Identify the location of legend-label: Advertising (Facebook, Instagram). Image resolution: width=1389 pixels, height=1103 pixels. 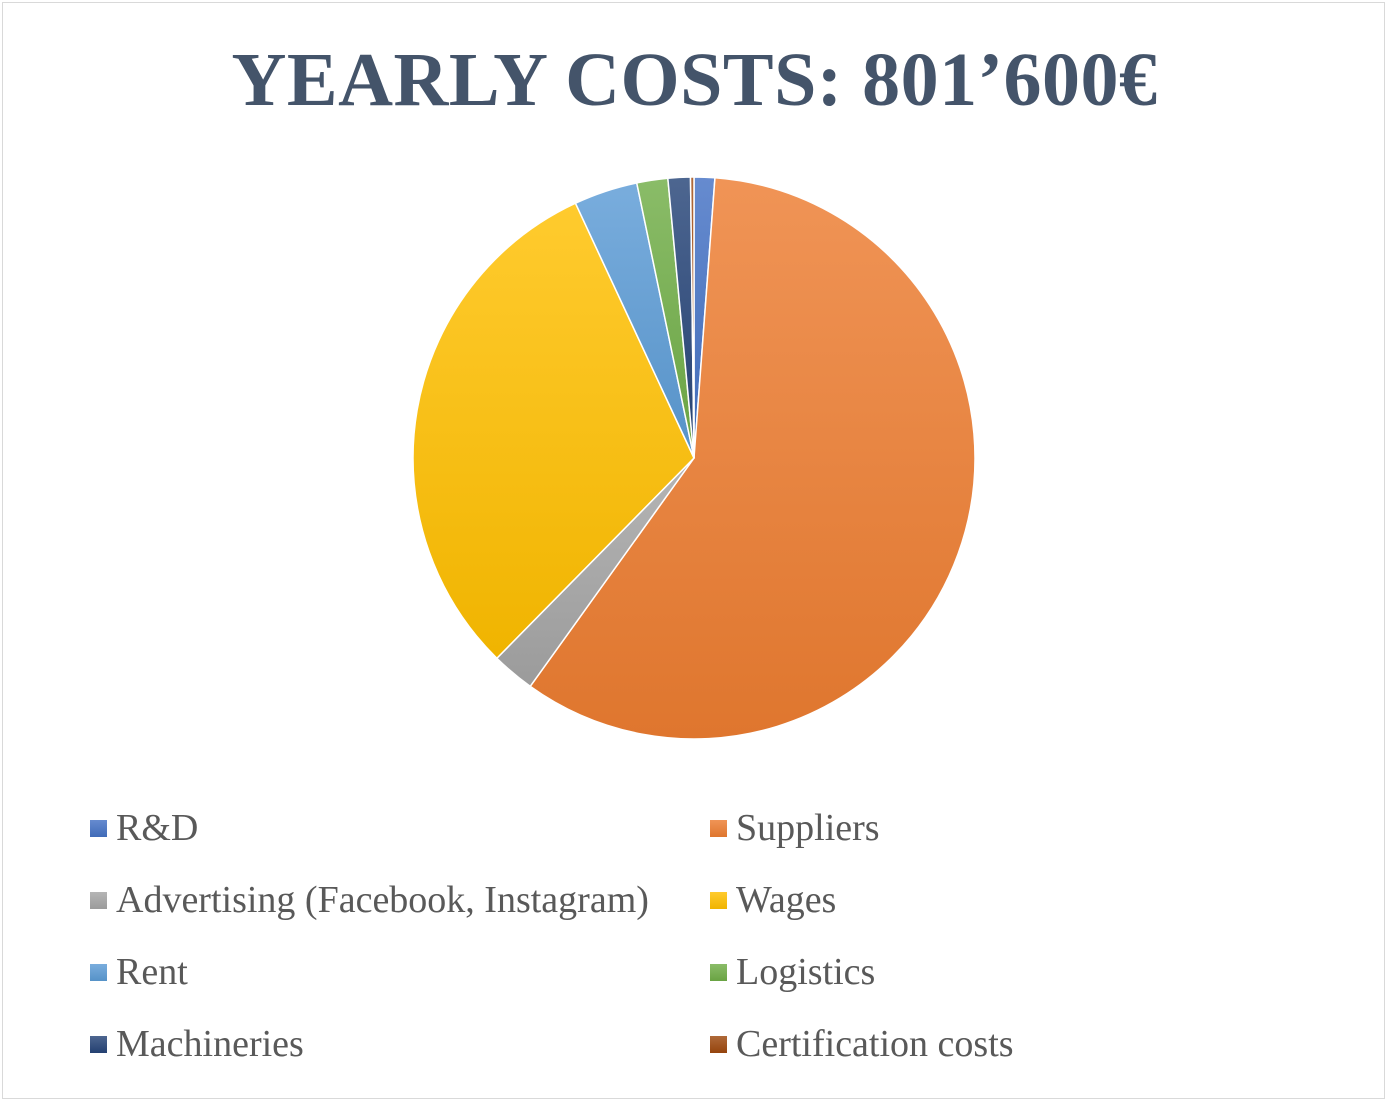
(382, 900).